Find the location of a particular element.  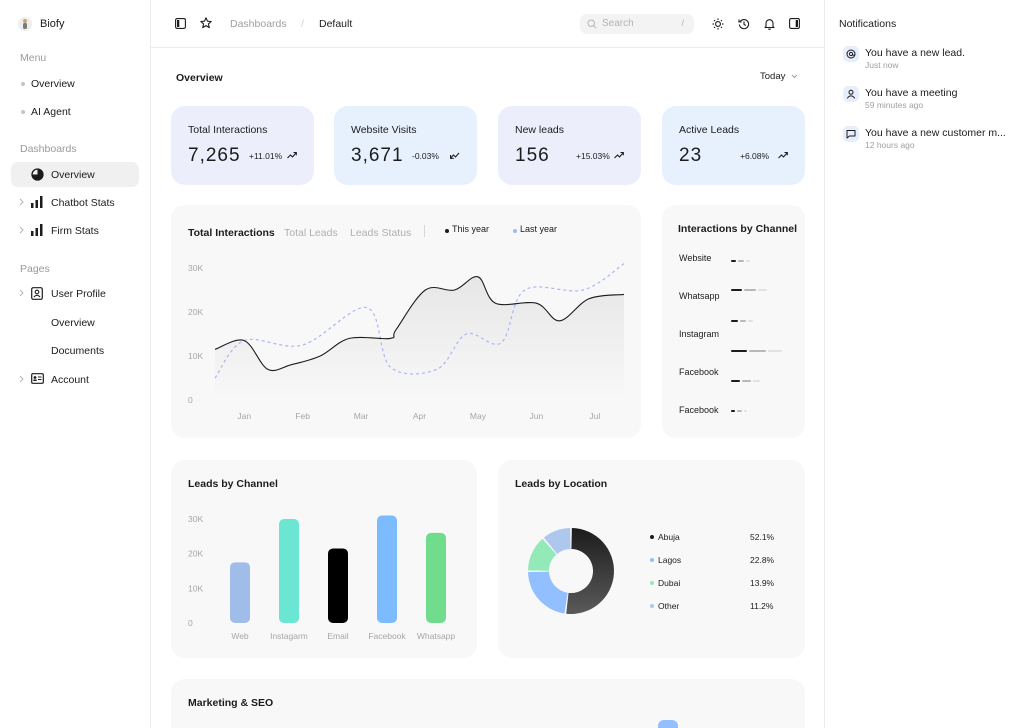

notification-text: You have a new lead. is located at coordinates (915, 53).